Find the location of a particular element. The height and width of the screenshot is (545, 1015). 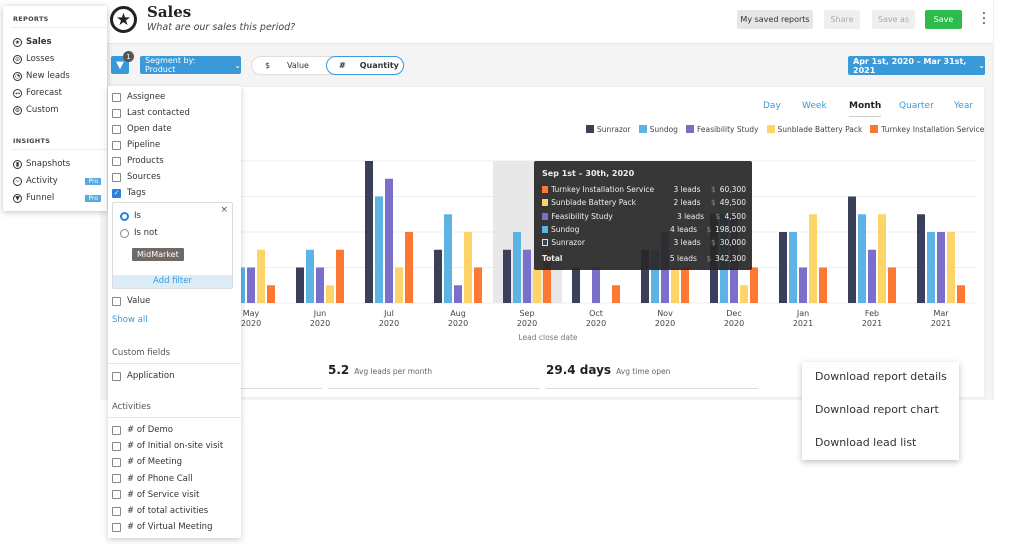

kebab-icon: · · · is located at coordinates (984, 19).